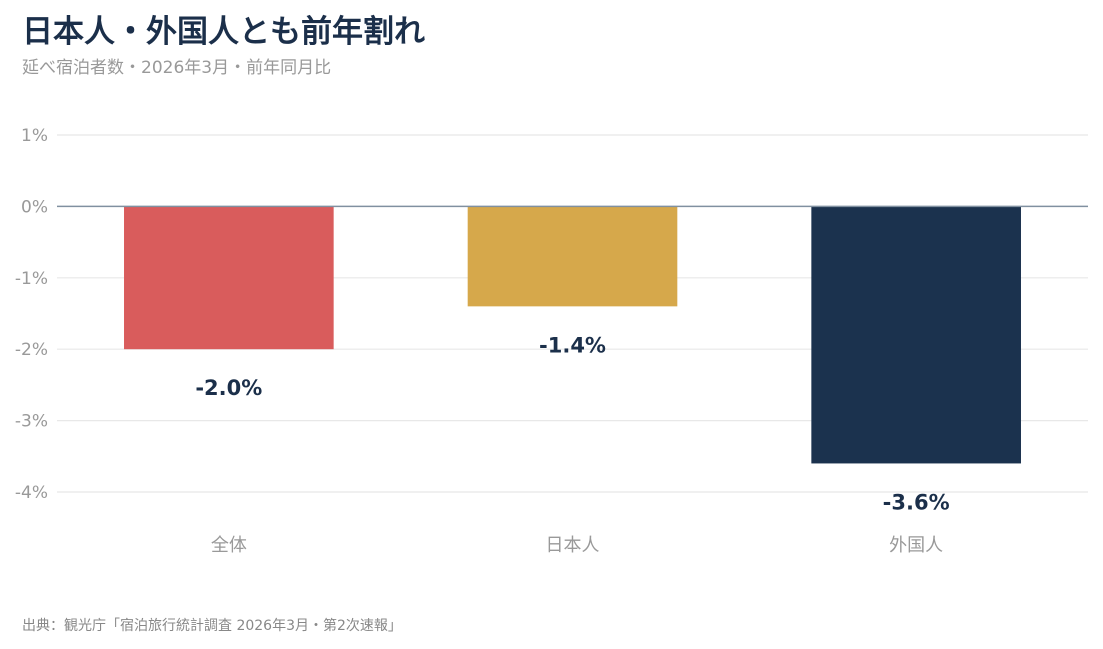 The width and height of the screenshot is (1103, 649). What do you see at coordinates (916, 502) in the screenshot?
I see `value-label: -3.6%` at bounding box center [916, 502].